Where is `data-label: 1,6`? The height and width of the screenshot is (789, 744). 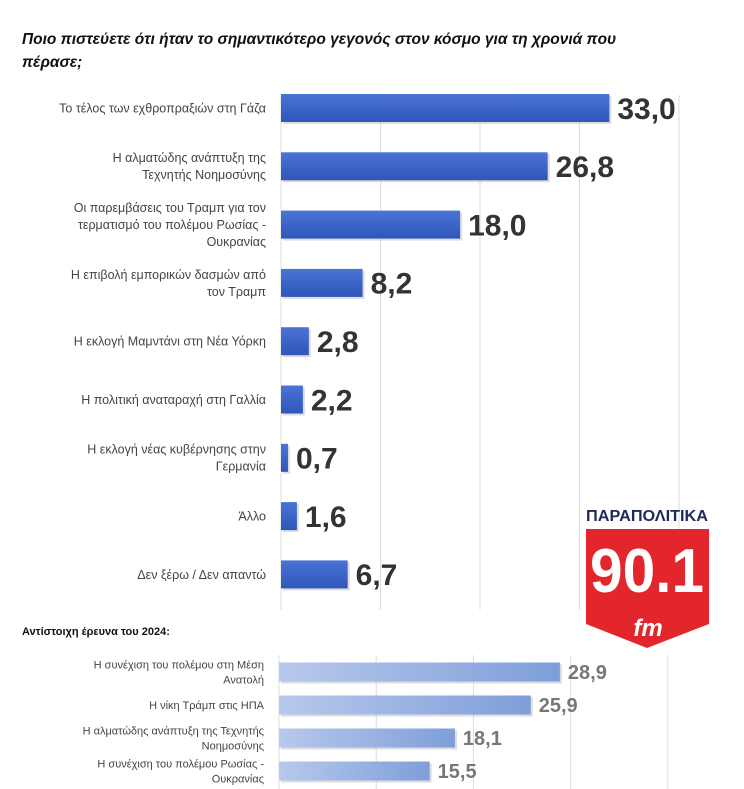 data-label: 1,6 is located at coordinates (326, 517).